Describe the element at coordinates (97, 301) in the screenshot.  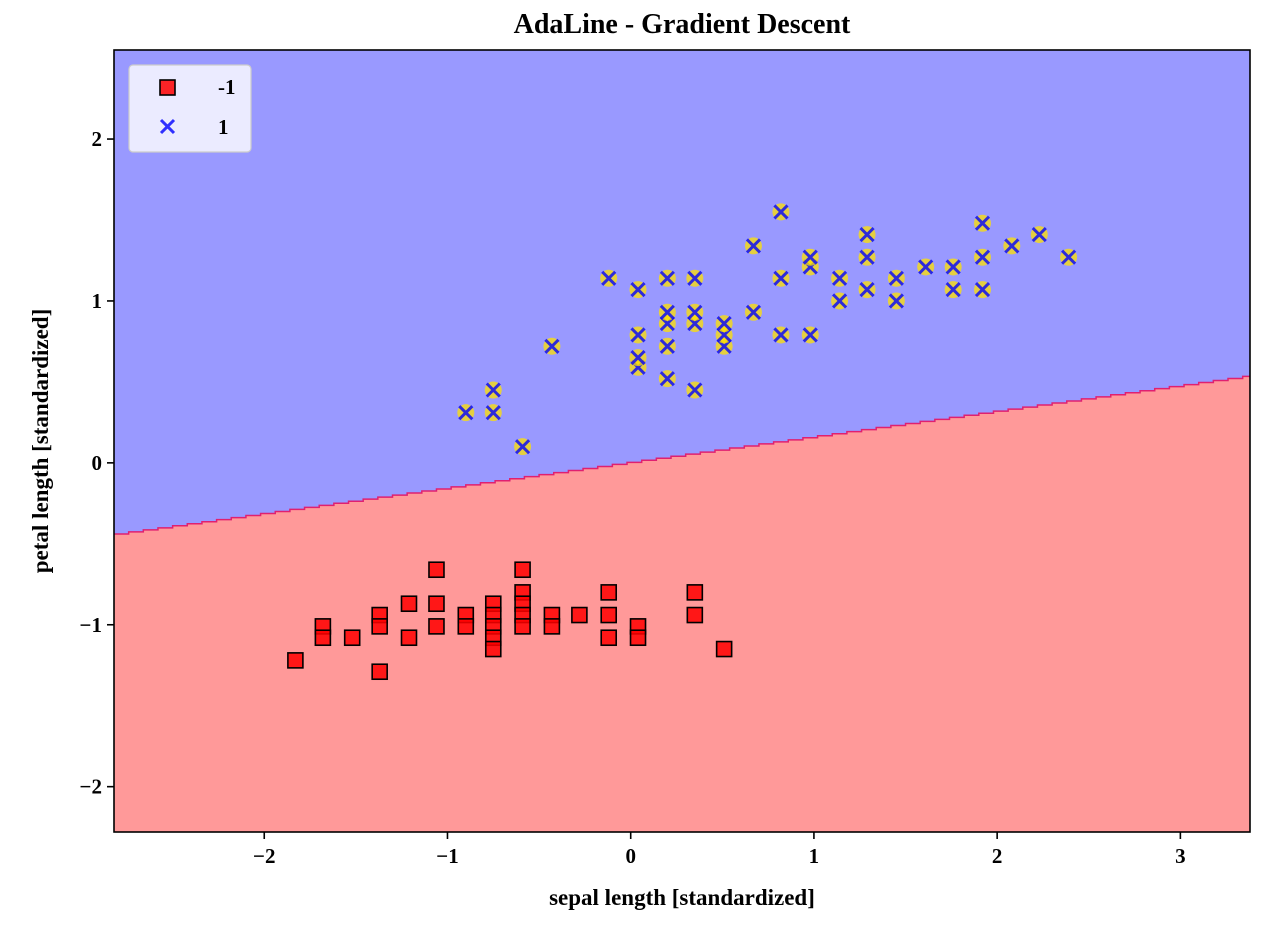
I see `y-tick-label-3: 1` at that location.